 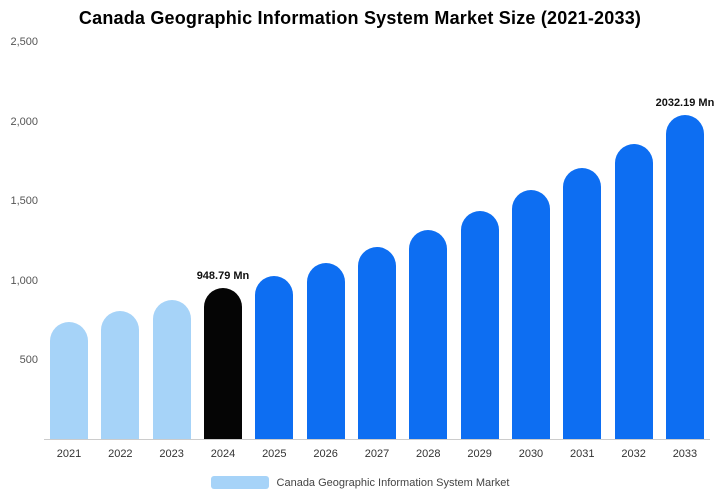 What do you see at coordinates (171, 369) in the screenshot?
I see `bar-2023` at bounding box center [171, 369].